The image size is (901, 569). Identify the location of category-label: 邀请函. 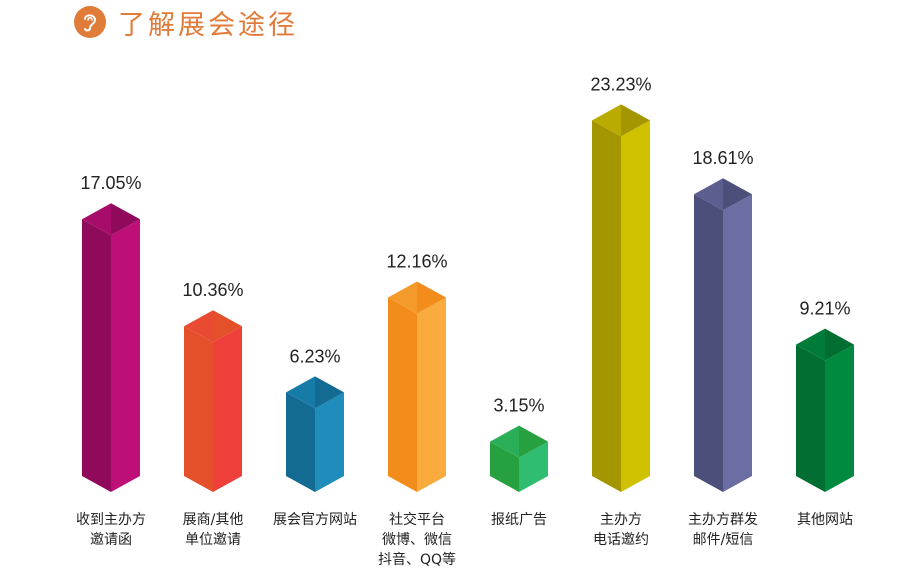
(111, 540).